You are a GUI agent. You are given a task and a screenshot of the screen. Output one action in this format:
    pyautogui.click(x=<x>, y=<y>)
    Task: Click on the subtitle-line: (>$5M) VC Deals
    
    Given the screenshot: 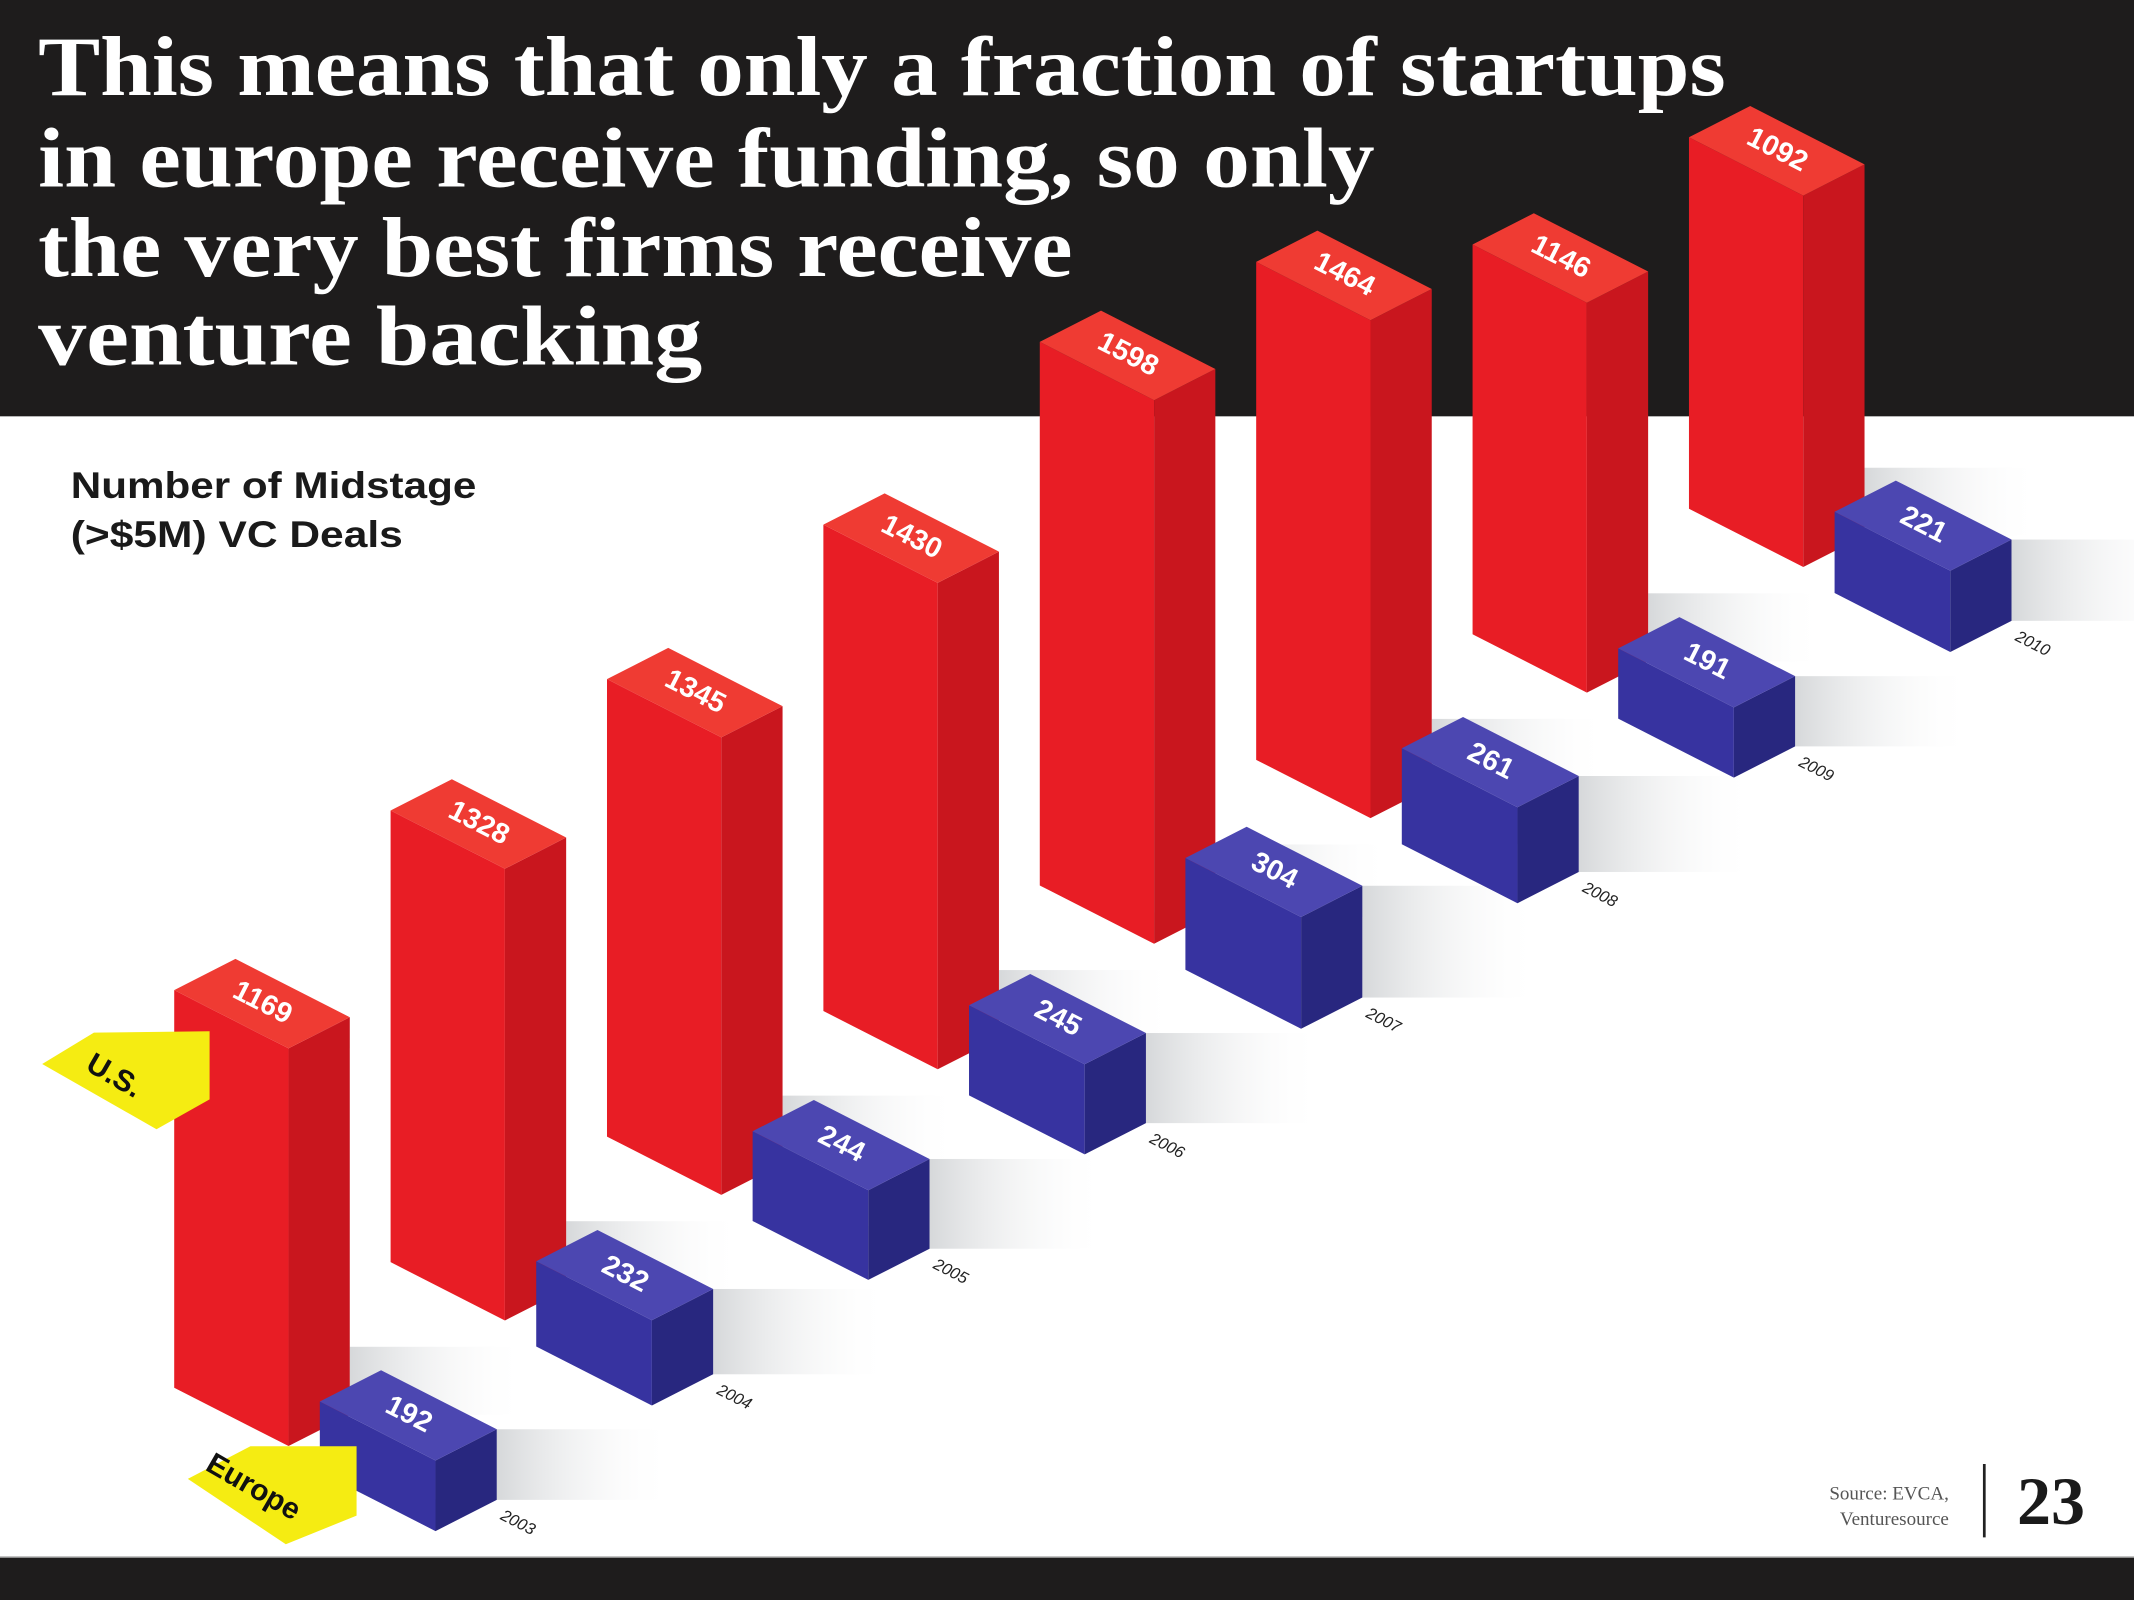 What is the action you would take?
    pyautogui.click(x=237, y=534)
    